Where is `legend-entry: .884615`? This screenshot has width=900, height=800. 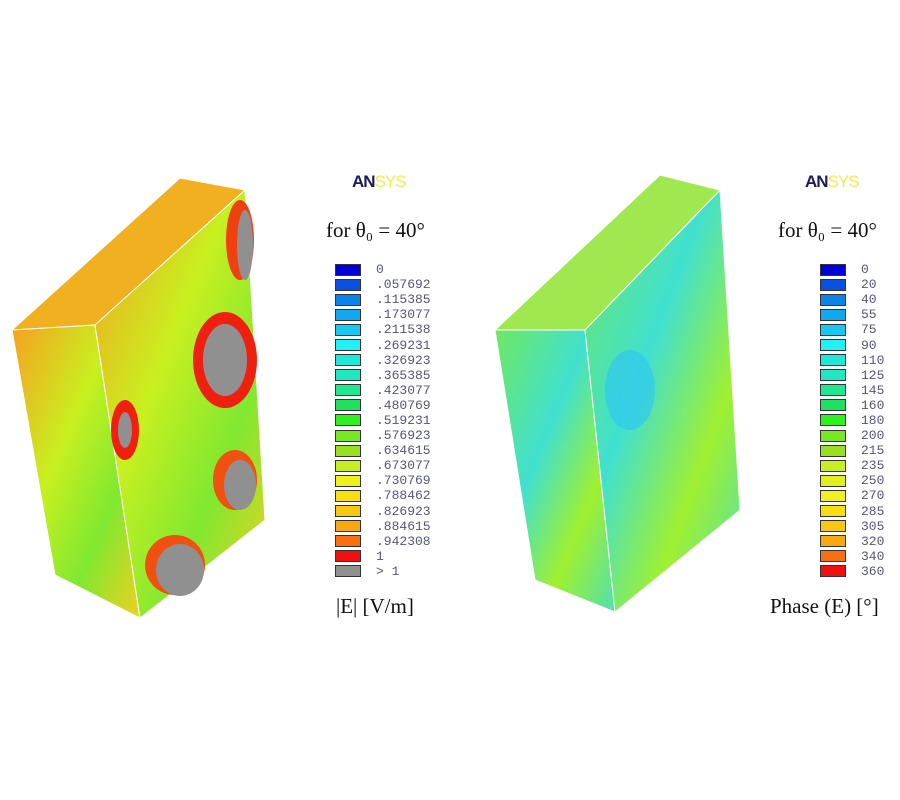 legend-entry: .884615 is located at coordinates (383, 526).